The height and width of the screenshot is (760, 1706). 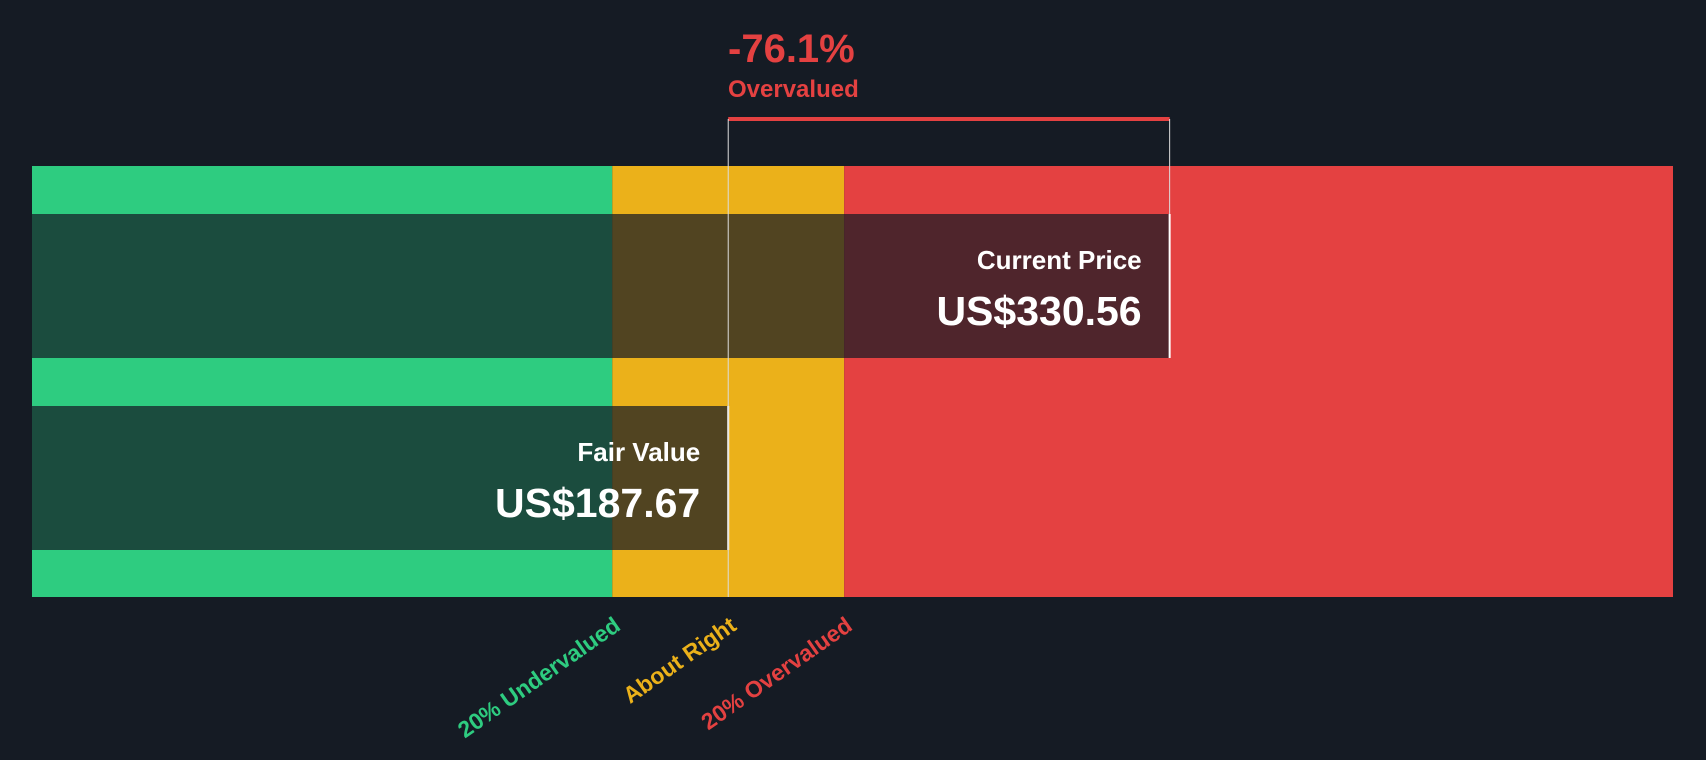 What do you see at coordinates (1038, 311) in the screenshot?
I see `bar-value: US$330.56` at bounding box center [1038, 311].